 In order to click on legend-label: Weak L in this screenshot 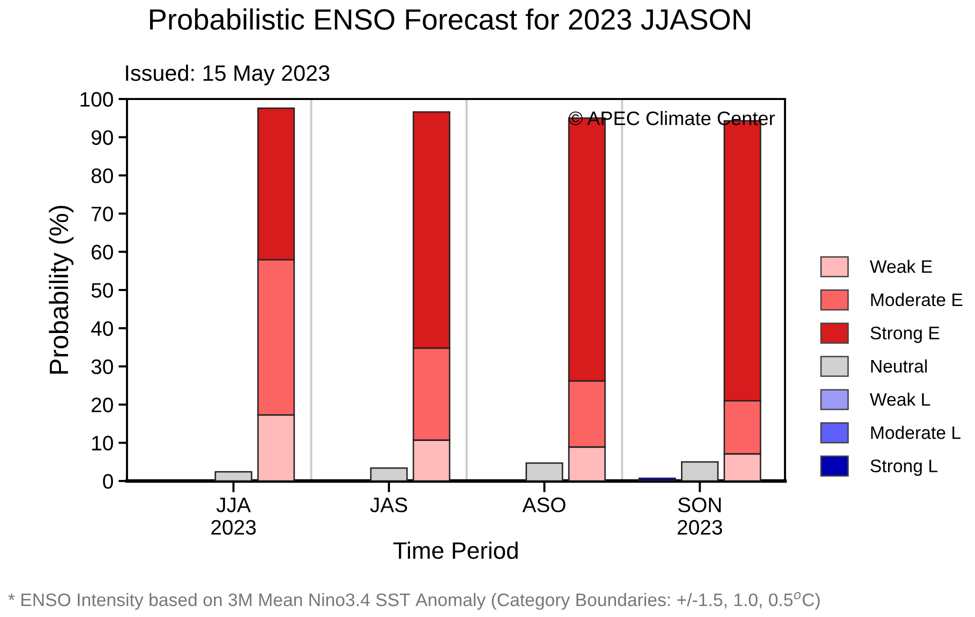, I will do `click(900, 399)`.